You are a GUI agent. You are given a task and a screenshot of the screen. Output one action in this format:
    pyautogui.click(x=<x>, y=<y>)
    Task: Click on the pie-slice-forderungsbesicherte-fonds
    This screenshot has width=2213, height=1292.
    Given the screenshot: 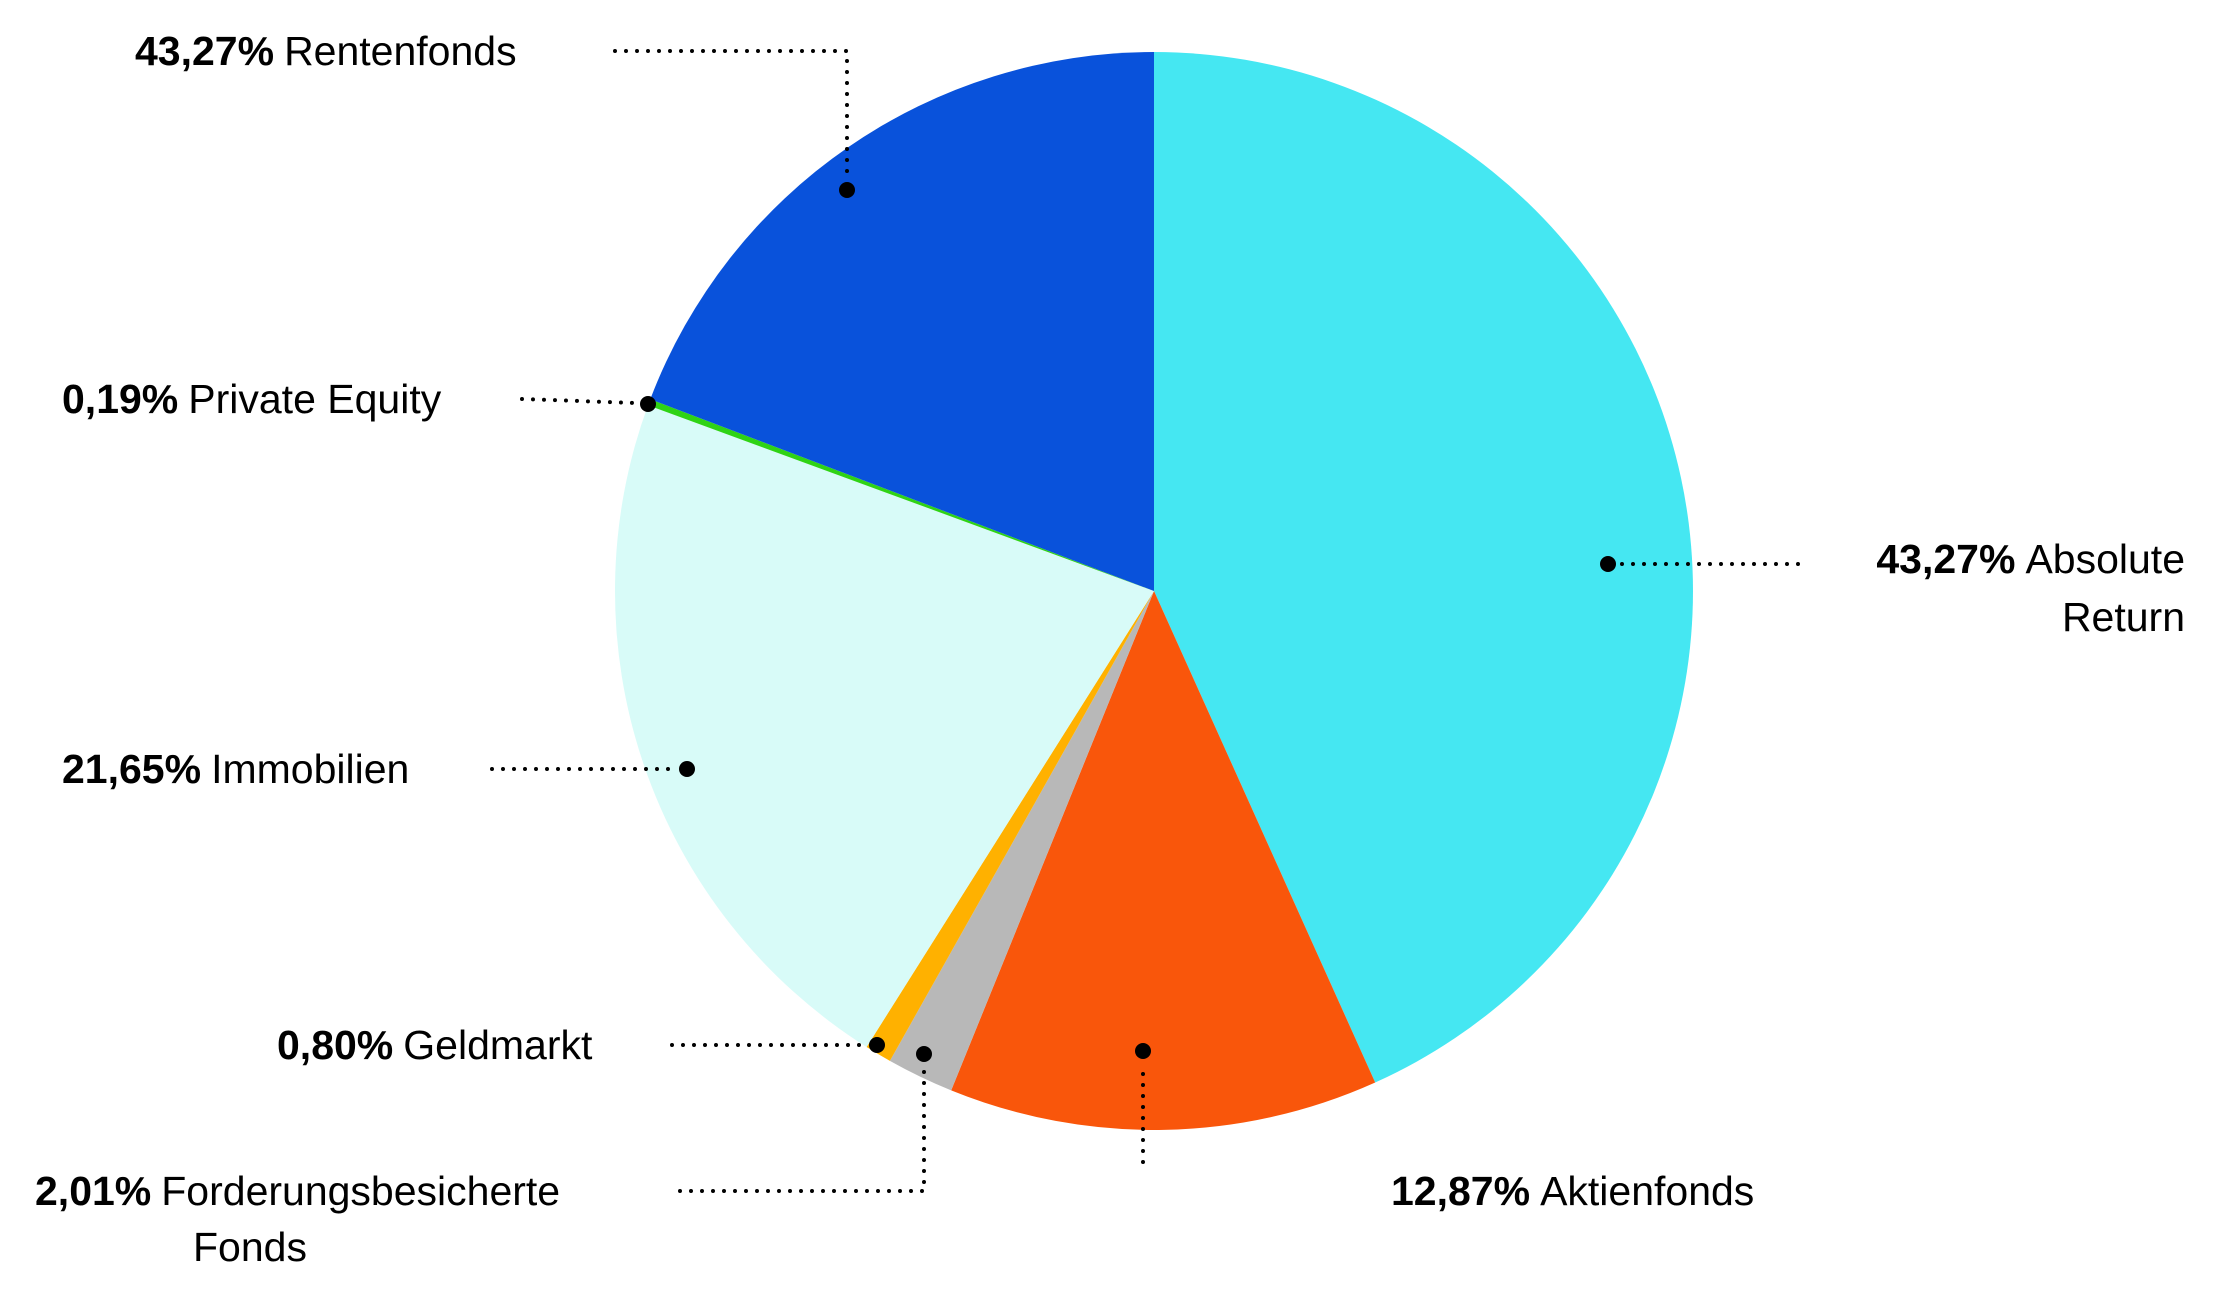 What is the action you would take?
    pyautogui.click(x=1021, y=841)
    